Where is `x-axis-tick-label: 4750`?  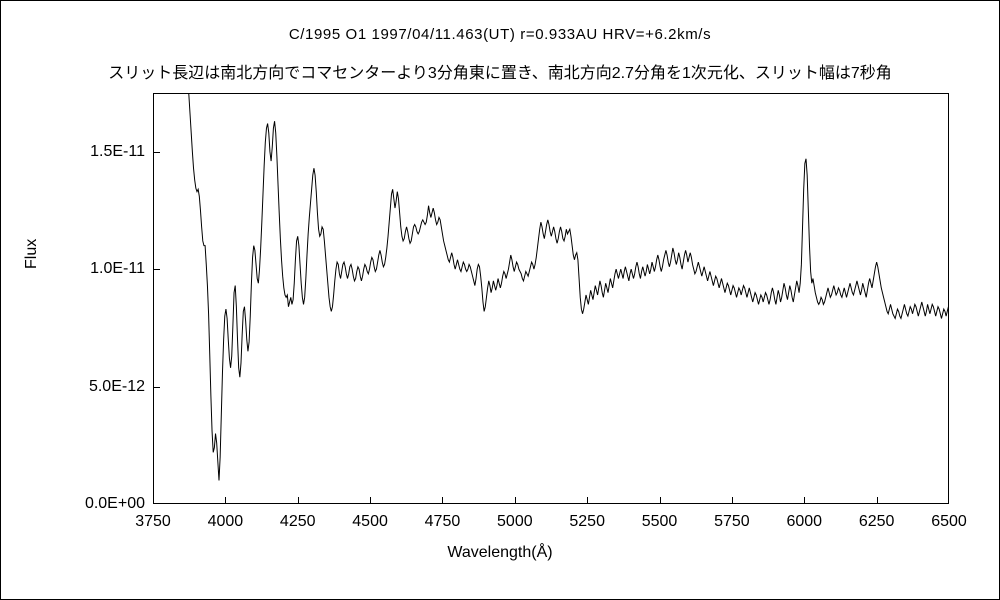 x-axis-tick-label: 4750 is located at coordinates (442, 521).